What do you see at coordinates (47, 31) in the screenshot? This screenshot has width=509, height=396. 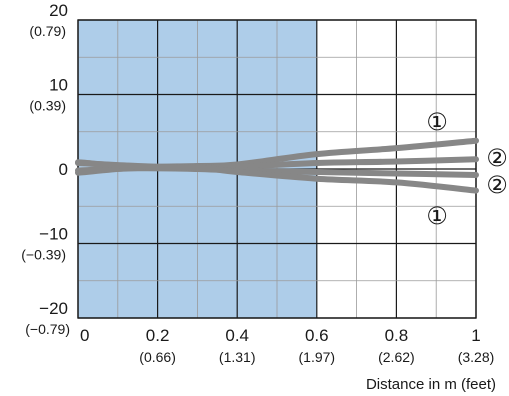 I see `y-tick-sublabel: (0.79)` at bounding box center [47, 31].